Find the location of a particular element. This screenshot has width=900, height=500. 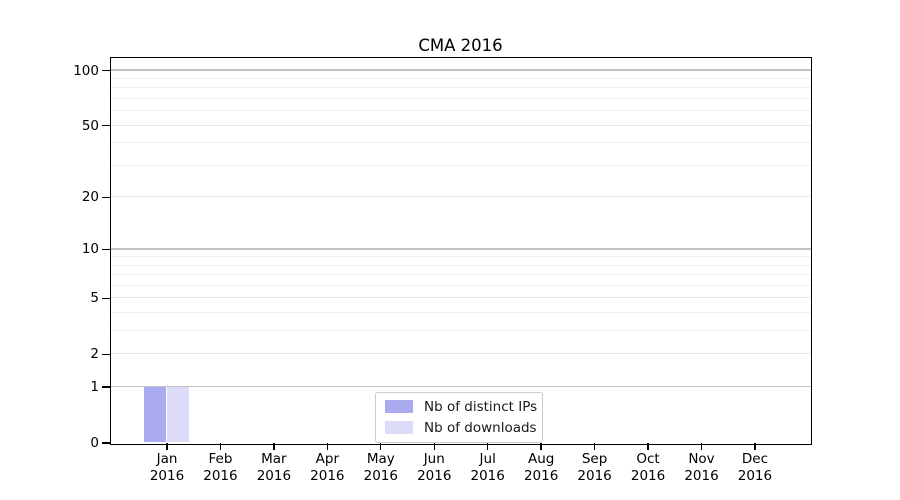

x-tick-label: May 2016 is located at coordinates (380, 467).